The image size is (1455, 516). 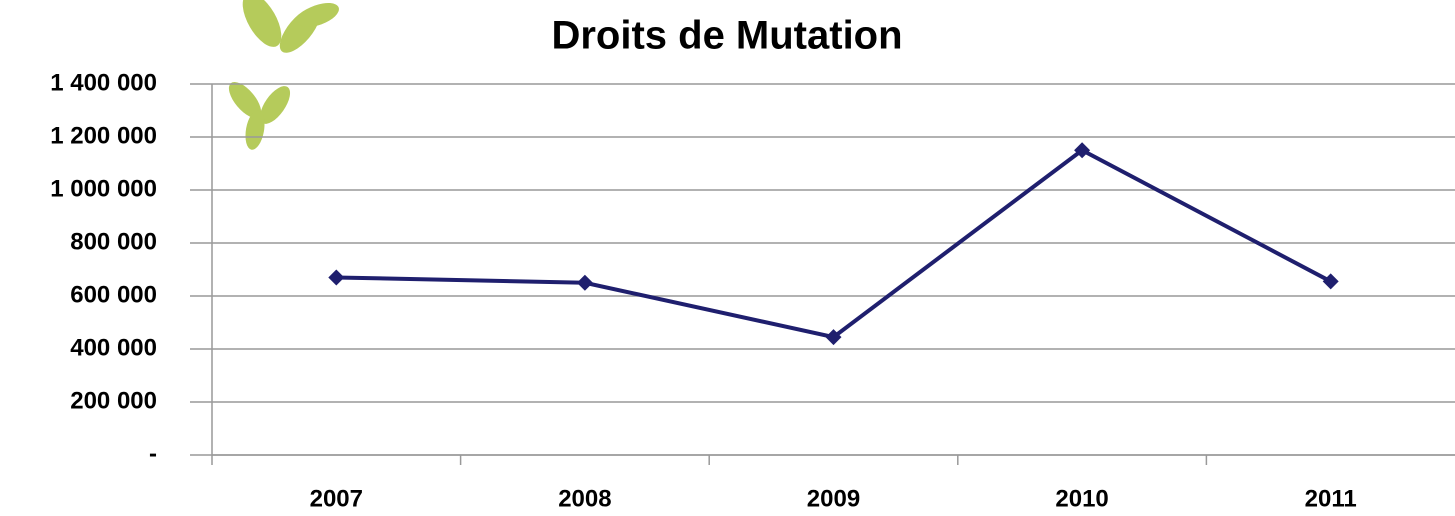 What do you see at coordinates (103, 135) in the screenshot?
I see `y-tick-label: 1 200 000` at bounding box center [103, 135].